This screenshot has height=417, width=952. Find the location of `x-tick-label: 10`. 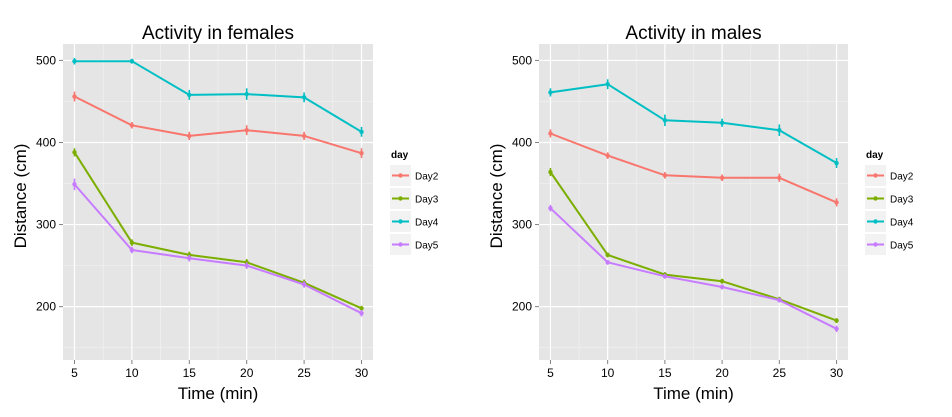

x-tick-label: 10 is located at coordinates (132, 373).